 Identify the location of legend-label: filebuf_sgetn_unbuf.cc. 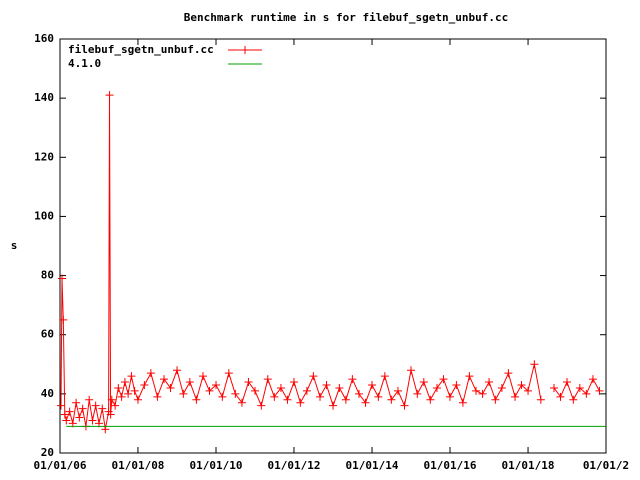
(141, 49).